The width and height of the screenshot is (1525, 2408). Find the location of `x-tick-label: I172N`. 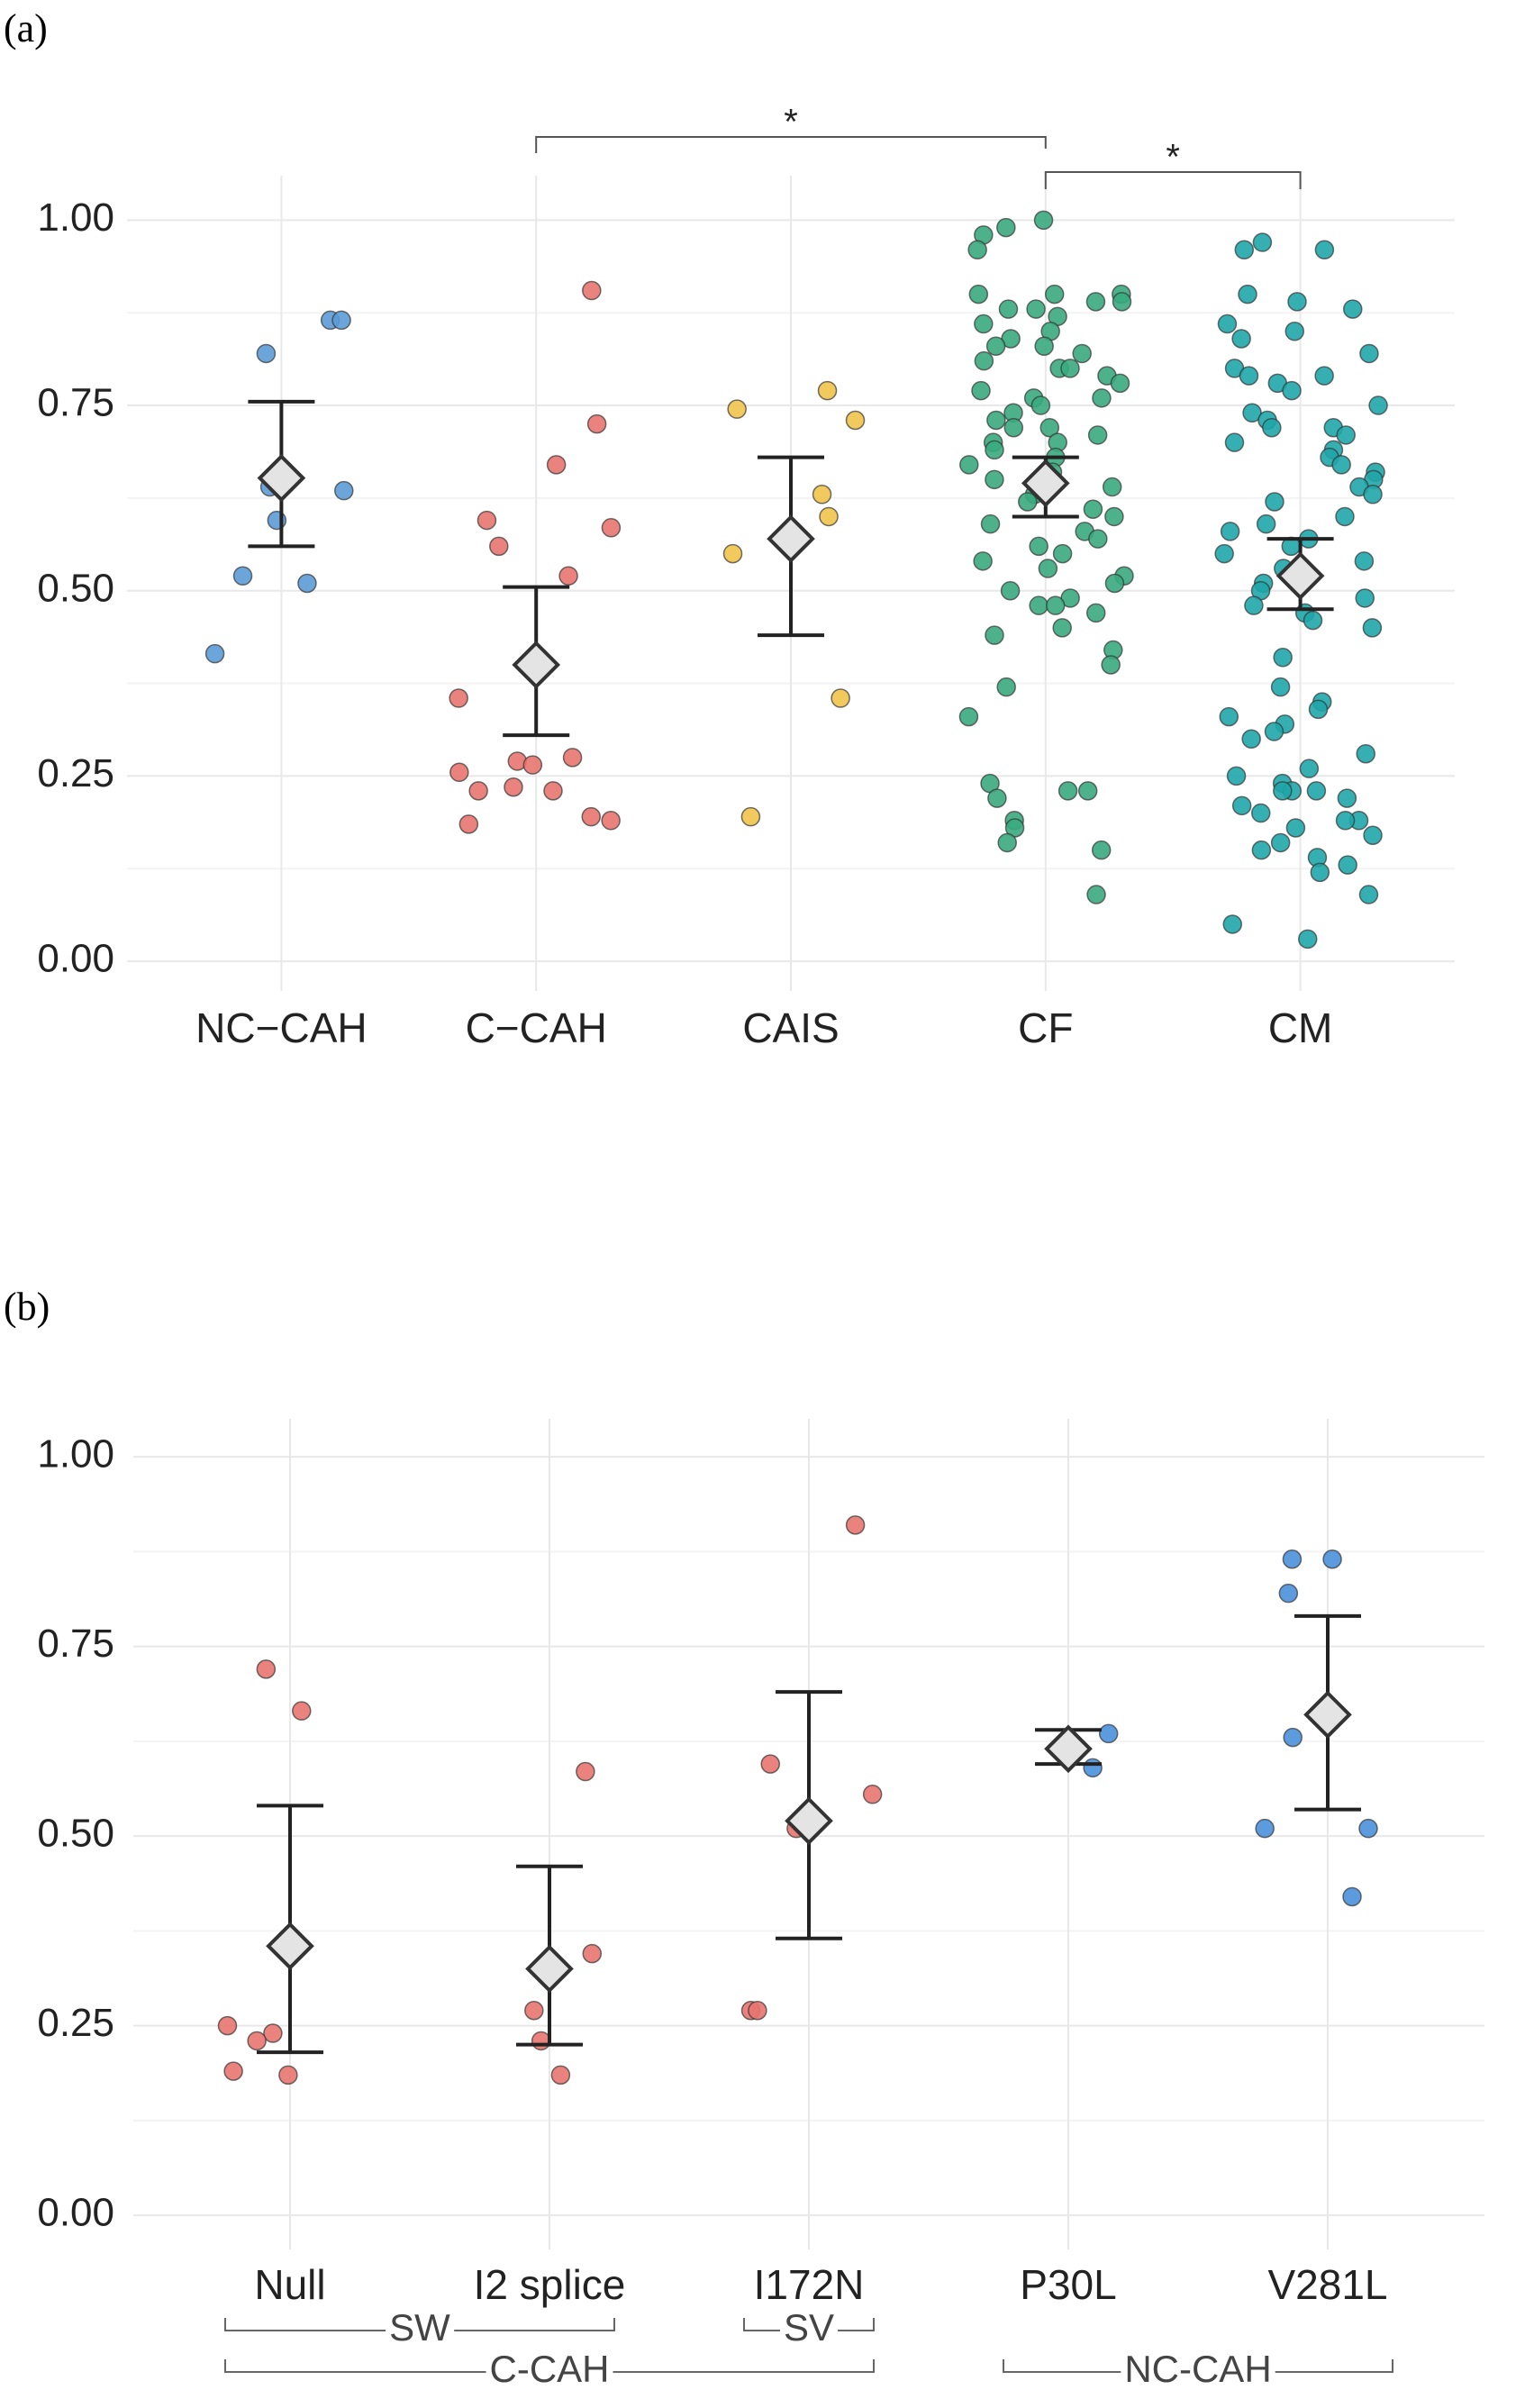

x-tick-label: I172N is located at coordinates (809, 2284).